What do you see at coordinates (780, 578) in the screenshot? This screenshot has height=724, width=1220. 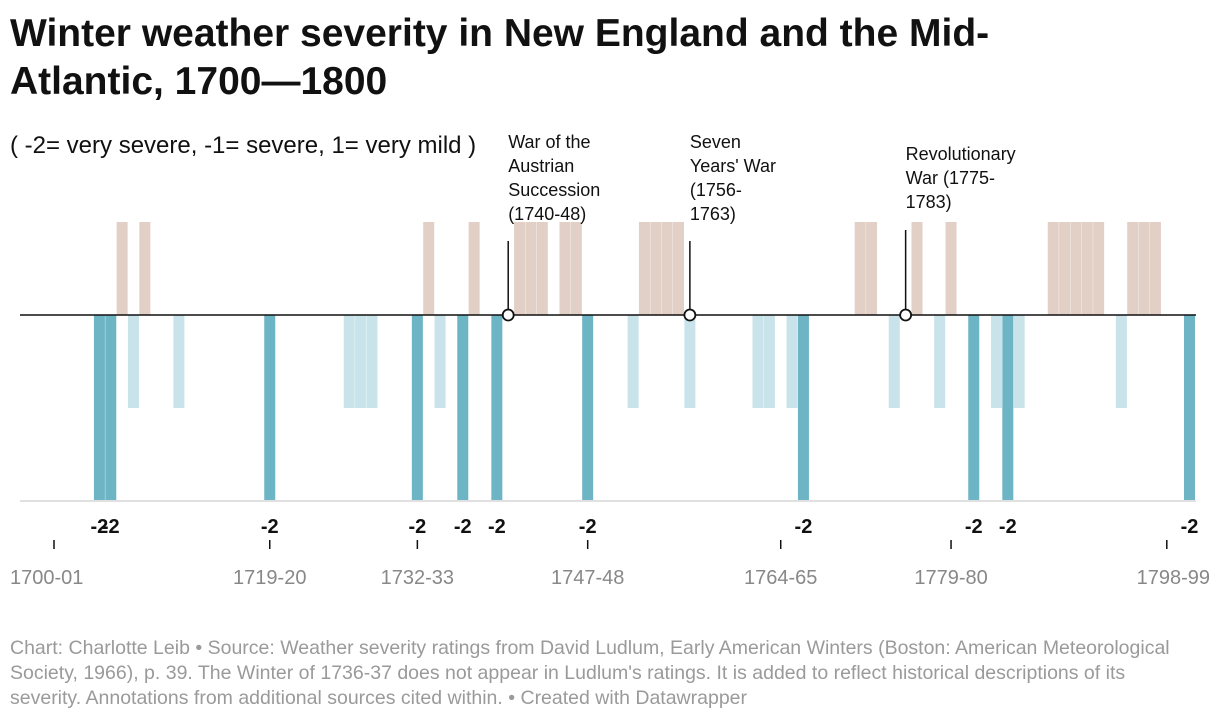 I see `x-tick-label: 1764-65` at bounding box center [780, 578].